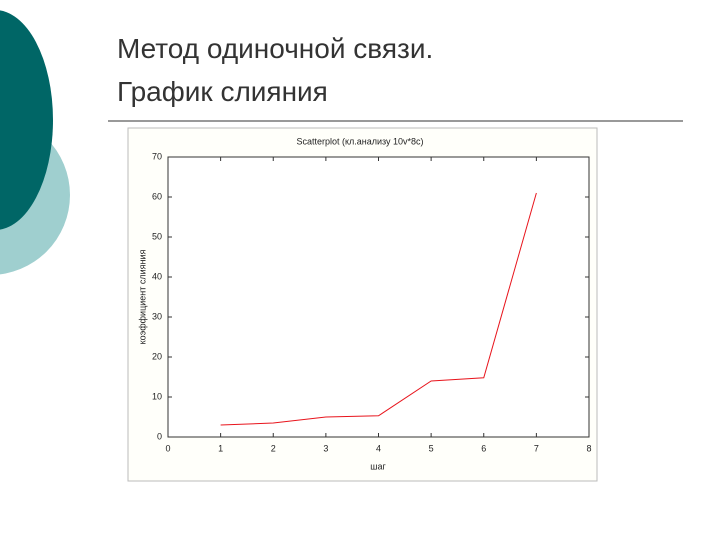 Image resolution: width=720 pixels, height=540 pixels. I want to click on y-tick-label: 10, so click(157, 396).